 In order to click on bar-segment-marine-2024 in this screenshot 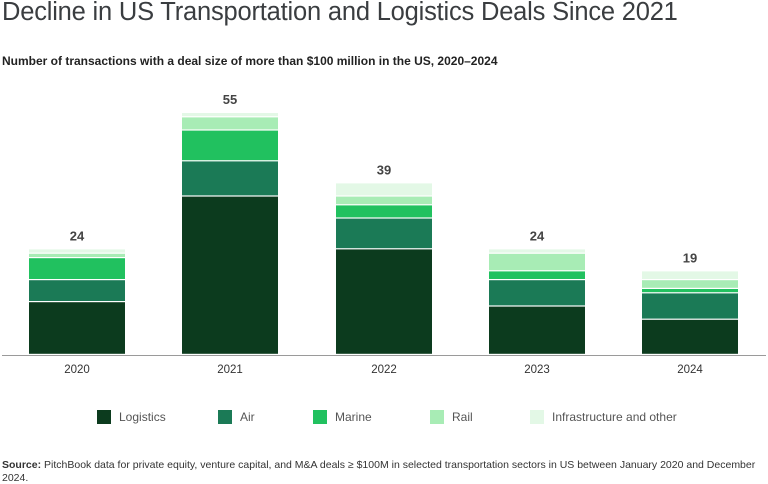, I will do `click(690, 291)`.